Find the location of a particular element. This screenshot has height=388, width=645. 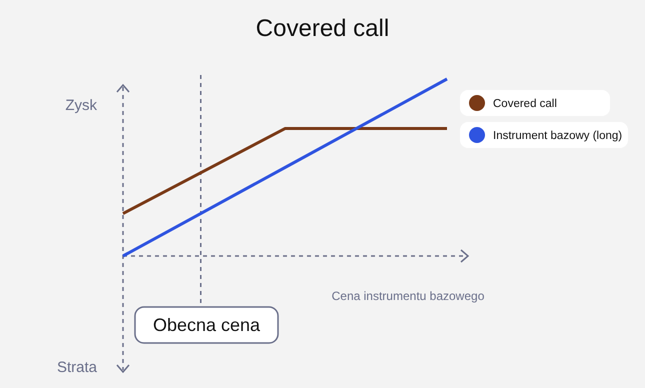

text: Strata is located at coordinates (77, 367).